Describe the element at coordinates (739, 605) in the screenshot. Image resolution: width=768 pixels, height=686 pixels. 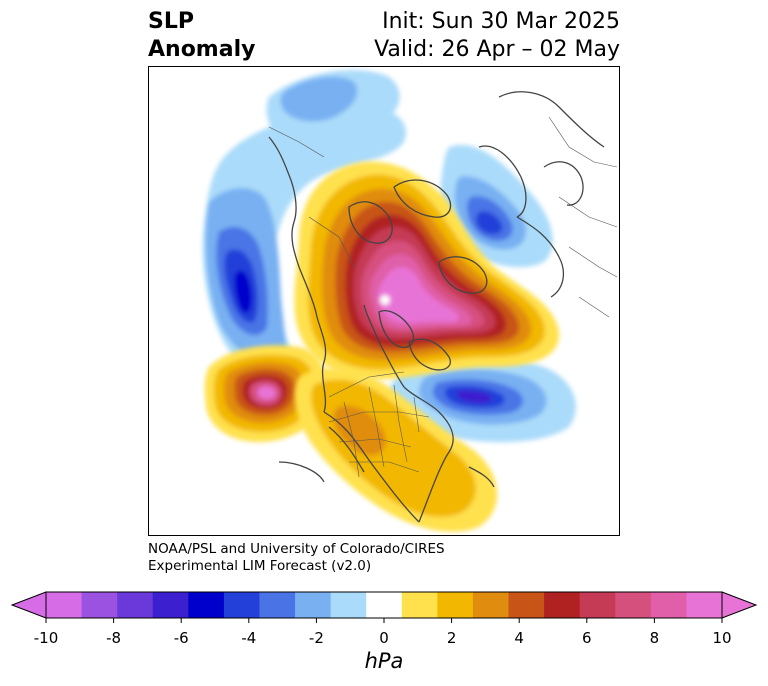
I see `colorbar-extend-max` at that location.